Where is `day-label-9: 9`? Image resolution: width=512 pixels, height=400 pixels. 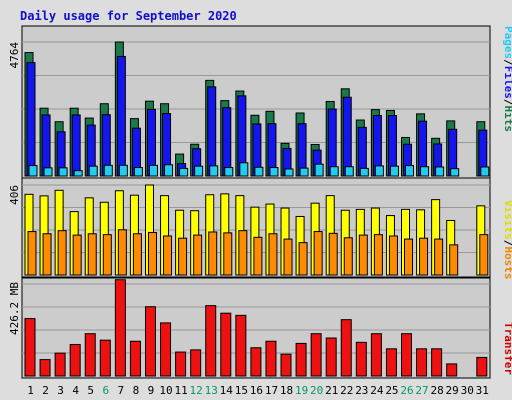 day-label-9: 9 is located at coordinates (151, 390).